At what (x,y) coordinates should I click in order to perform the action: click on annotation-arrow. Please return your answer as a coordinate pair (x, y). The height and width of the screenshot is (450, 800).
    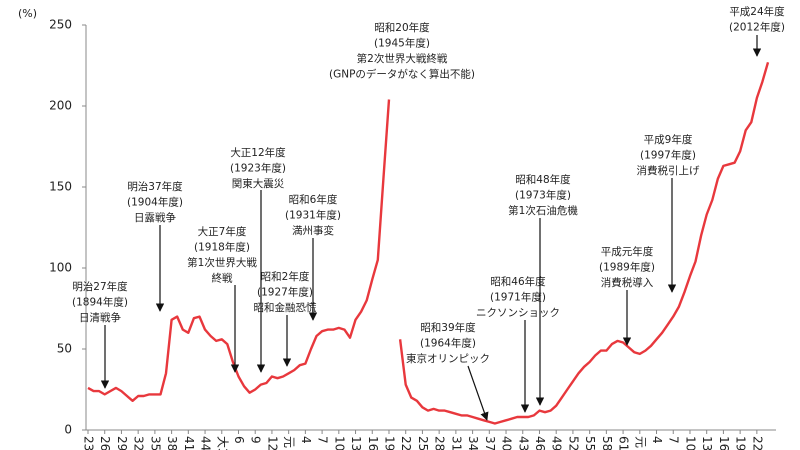
    Looking at the image, I should click on (478, 393).